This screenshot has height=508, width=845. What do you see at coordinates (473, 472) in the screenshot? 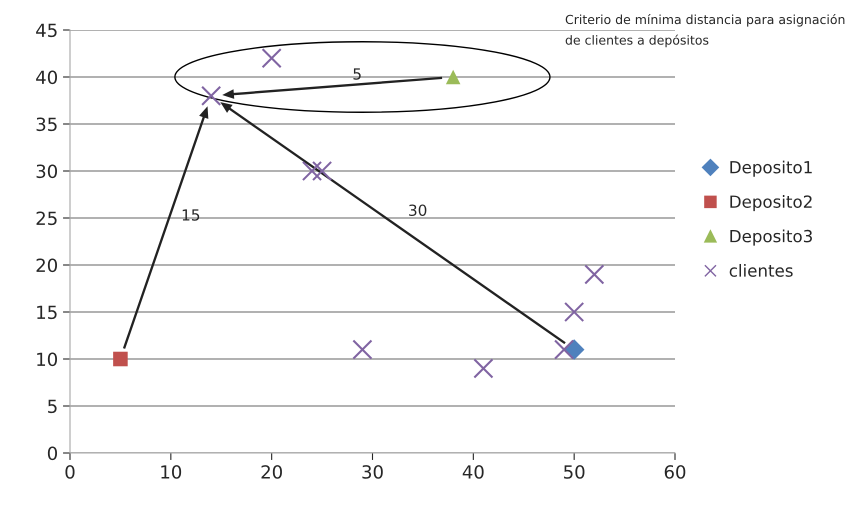
I see `x-tick-label: 40` at bounding box center [473, 472].